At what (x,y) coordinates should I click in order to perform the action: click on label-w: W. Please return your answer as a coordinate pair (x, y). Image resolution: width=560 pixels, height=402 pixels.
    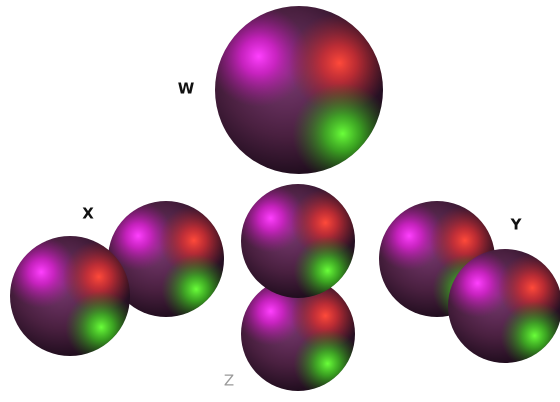
    Looking at the image, I should click on (186, 89).